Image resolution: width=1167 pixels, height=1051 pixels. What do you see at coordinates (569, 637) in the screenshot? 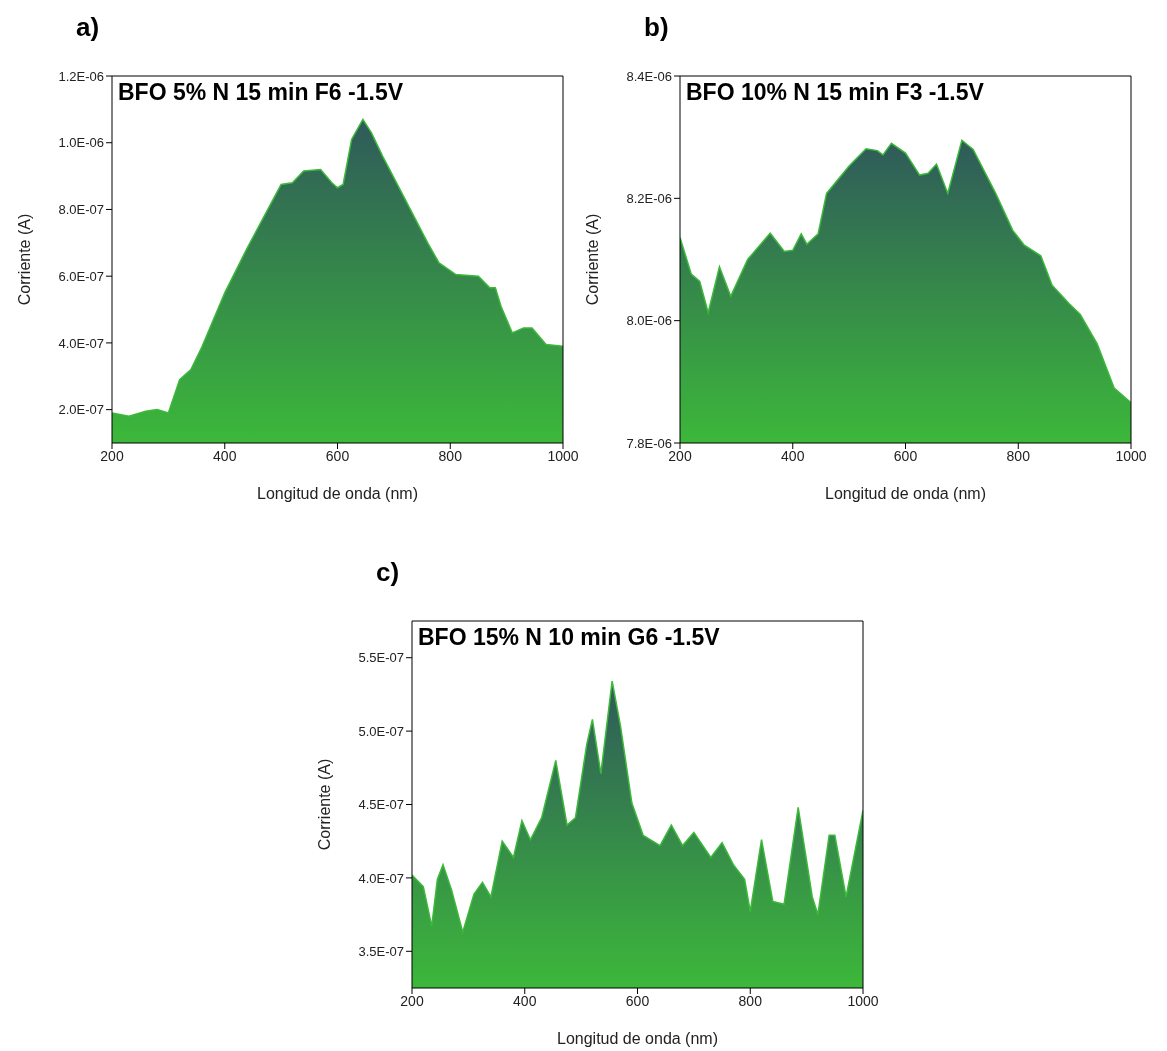
I see `chart-title: BFO 15% N 10 min G6 -1.5V` at bounding box center [569, 637].